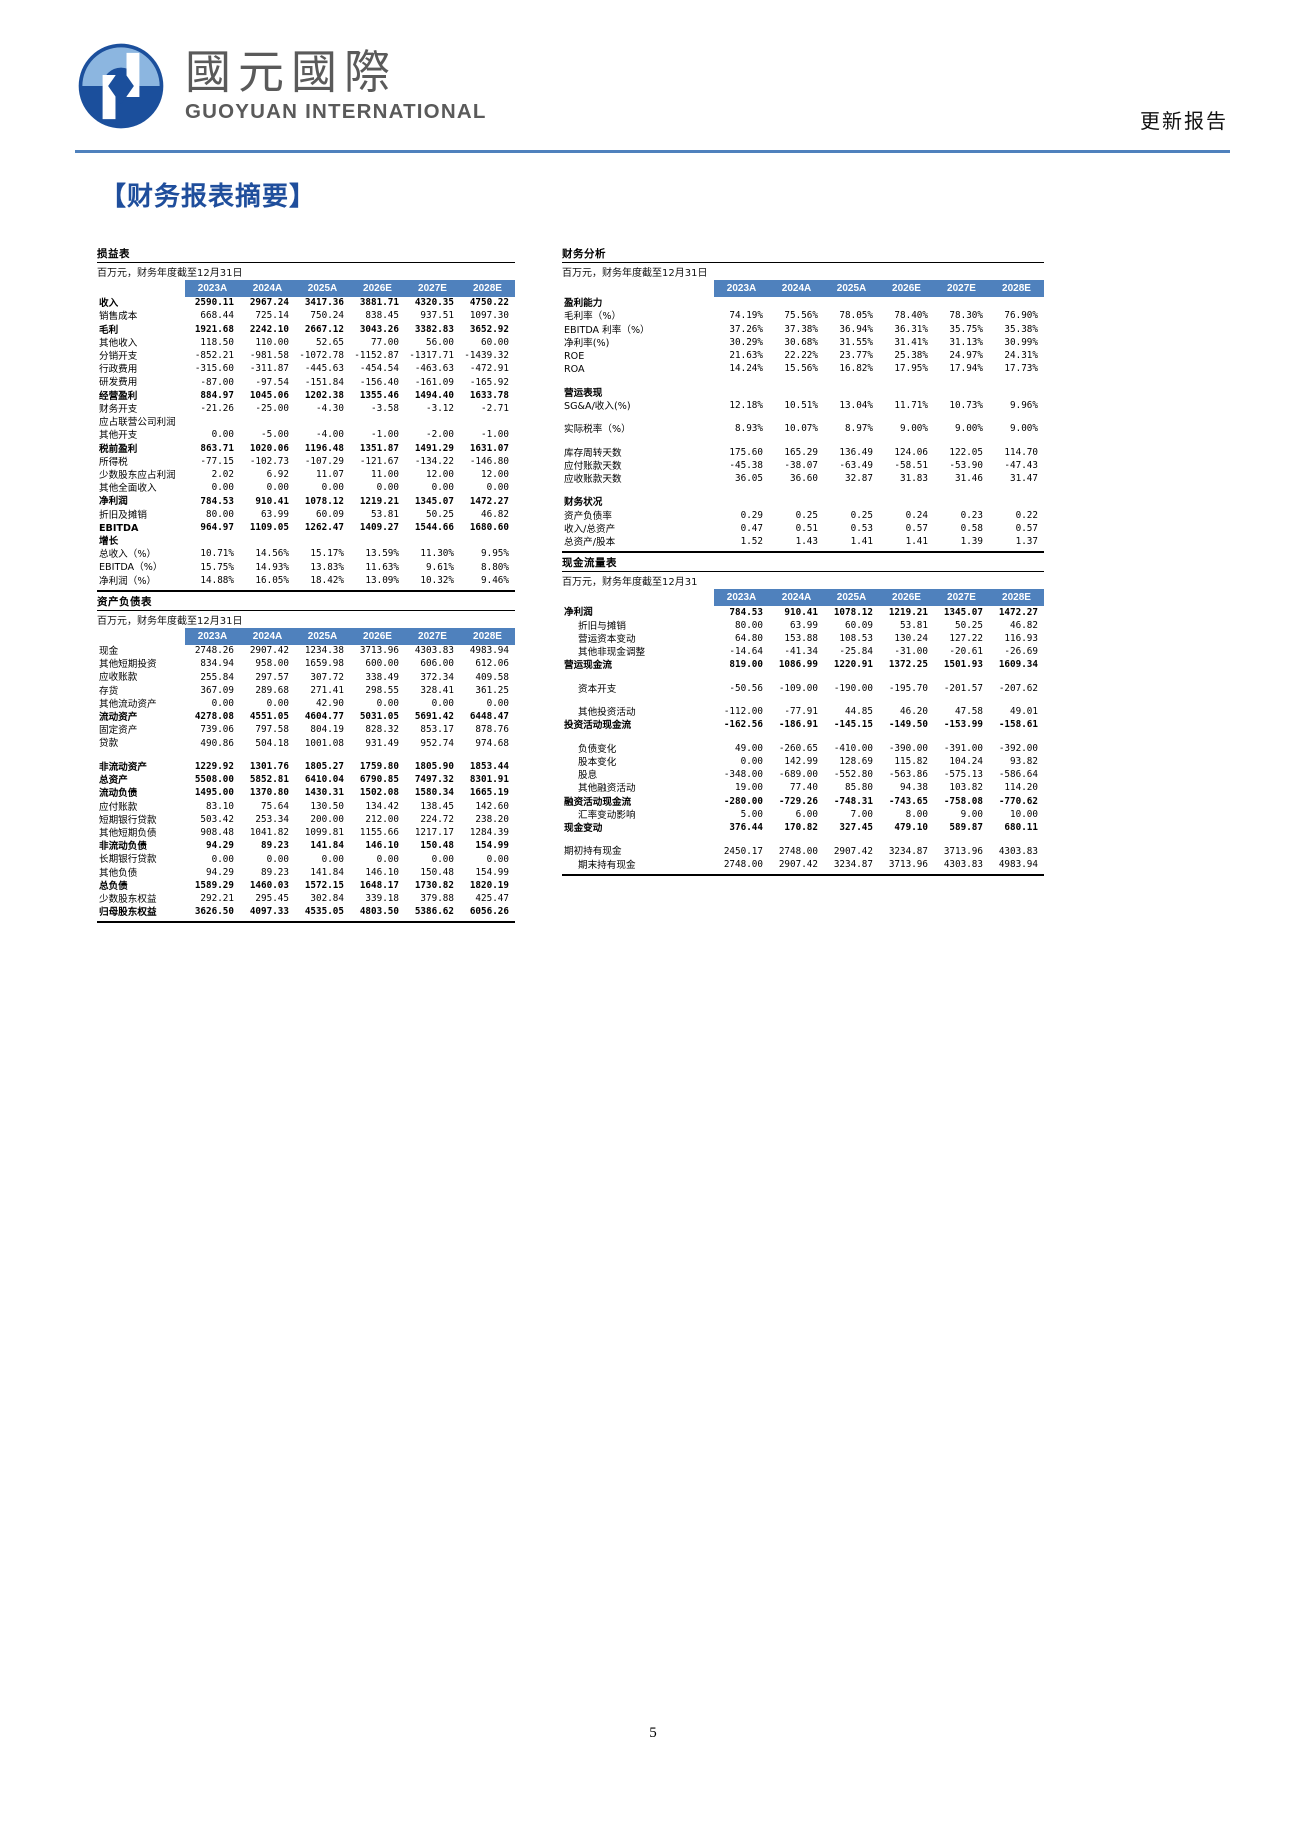 The width and height of the screenshot is (1306, 1847). Describe the element at coordinates (489, 833) in the screenshot. I see `row-value: 1284.39` at that location.